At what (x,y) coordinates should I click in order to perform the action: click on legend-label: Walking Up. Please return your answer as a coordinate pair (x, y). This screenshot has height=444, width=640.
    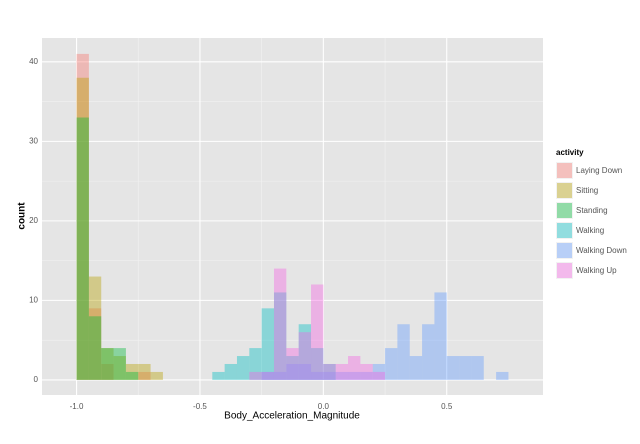
    Looking at the image, I should click on (596, 270).